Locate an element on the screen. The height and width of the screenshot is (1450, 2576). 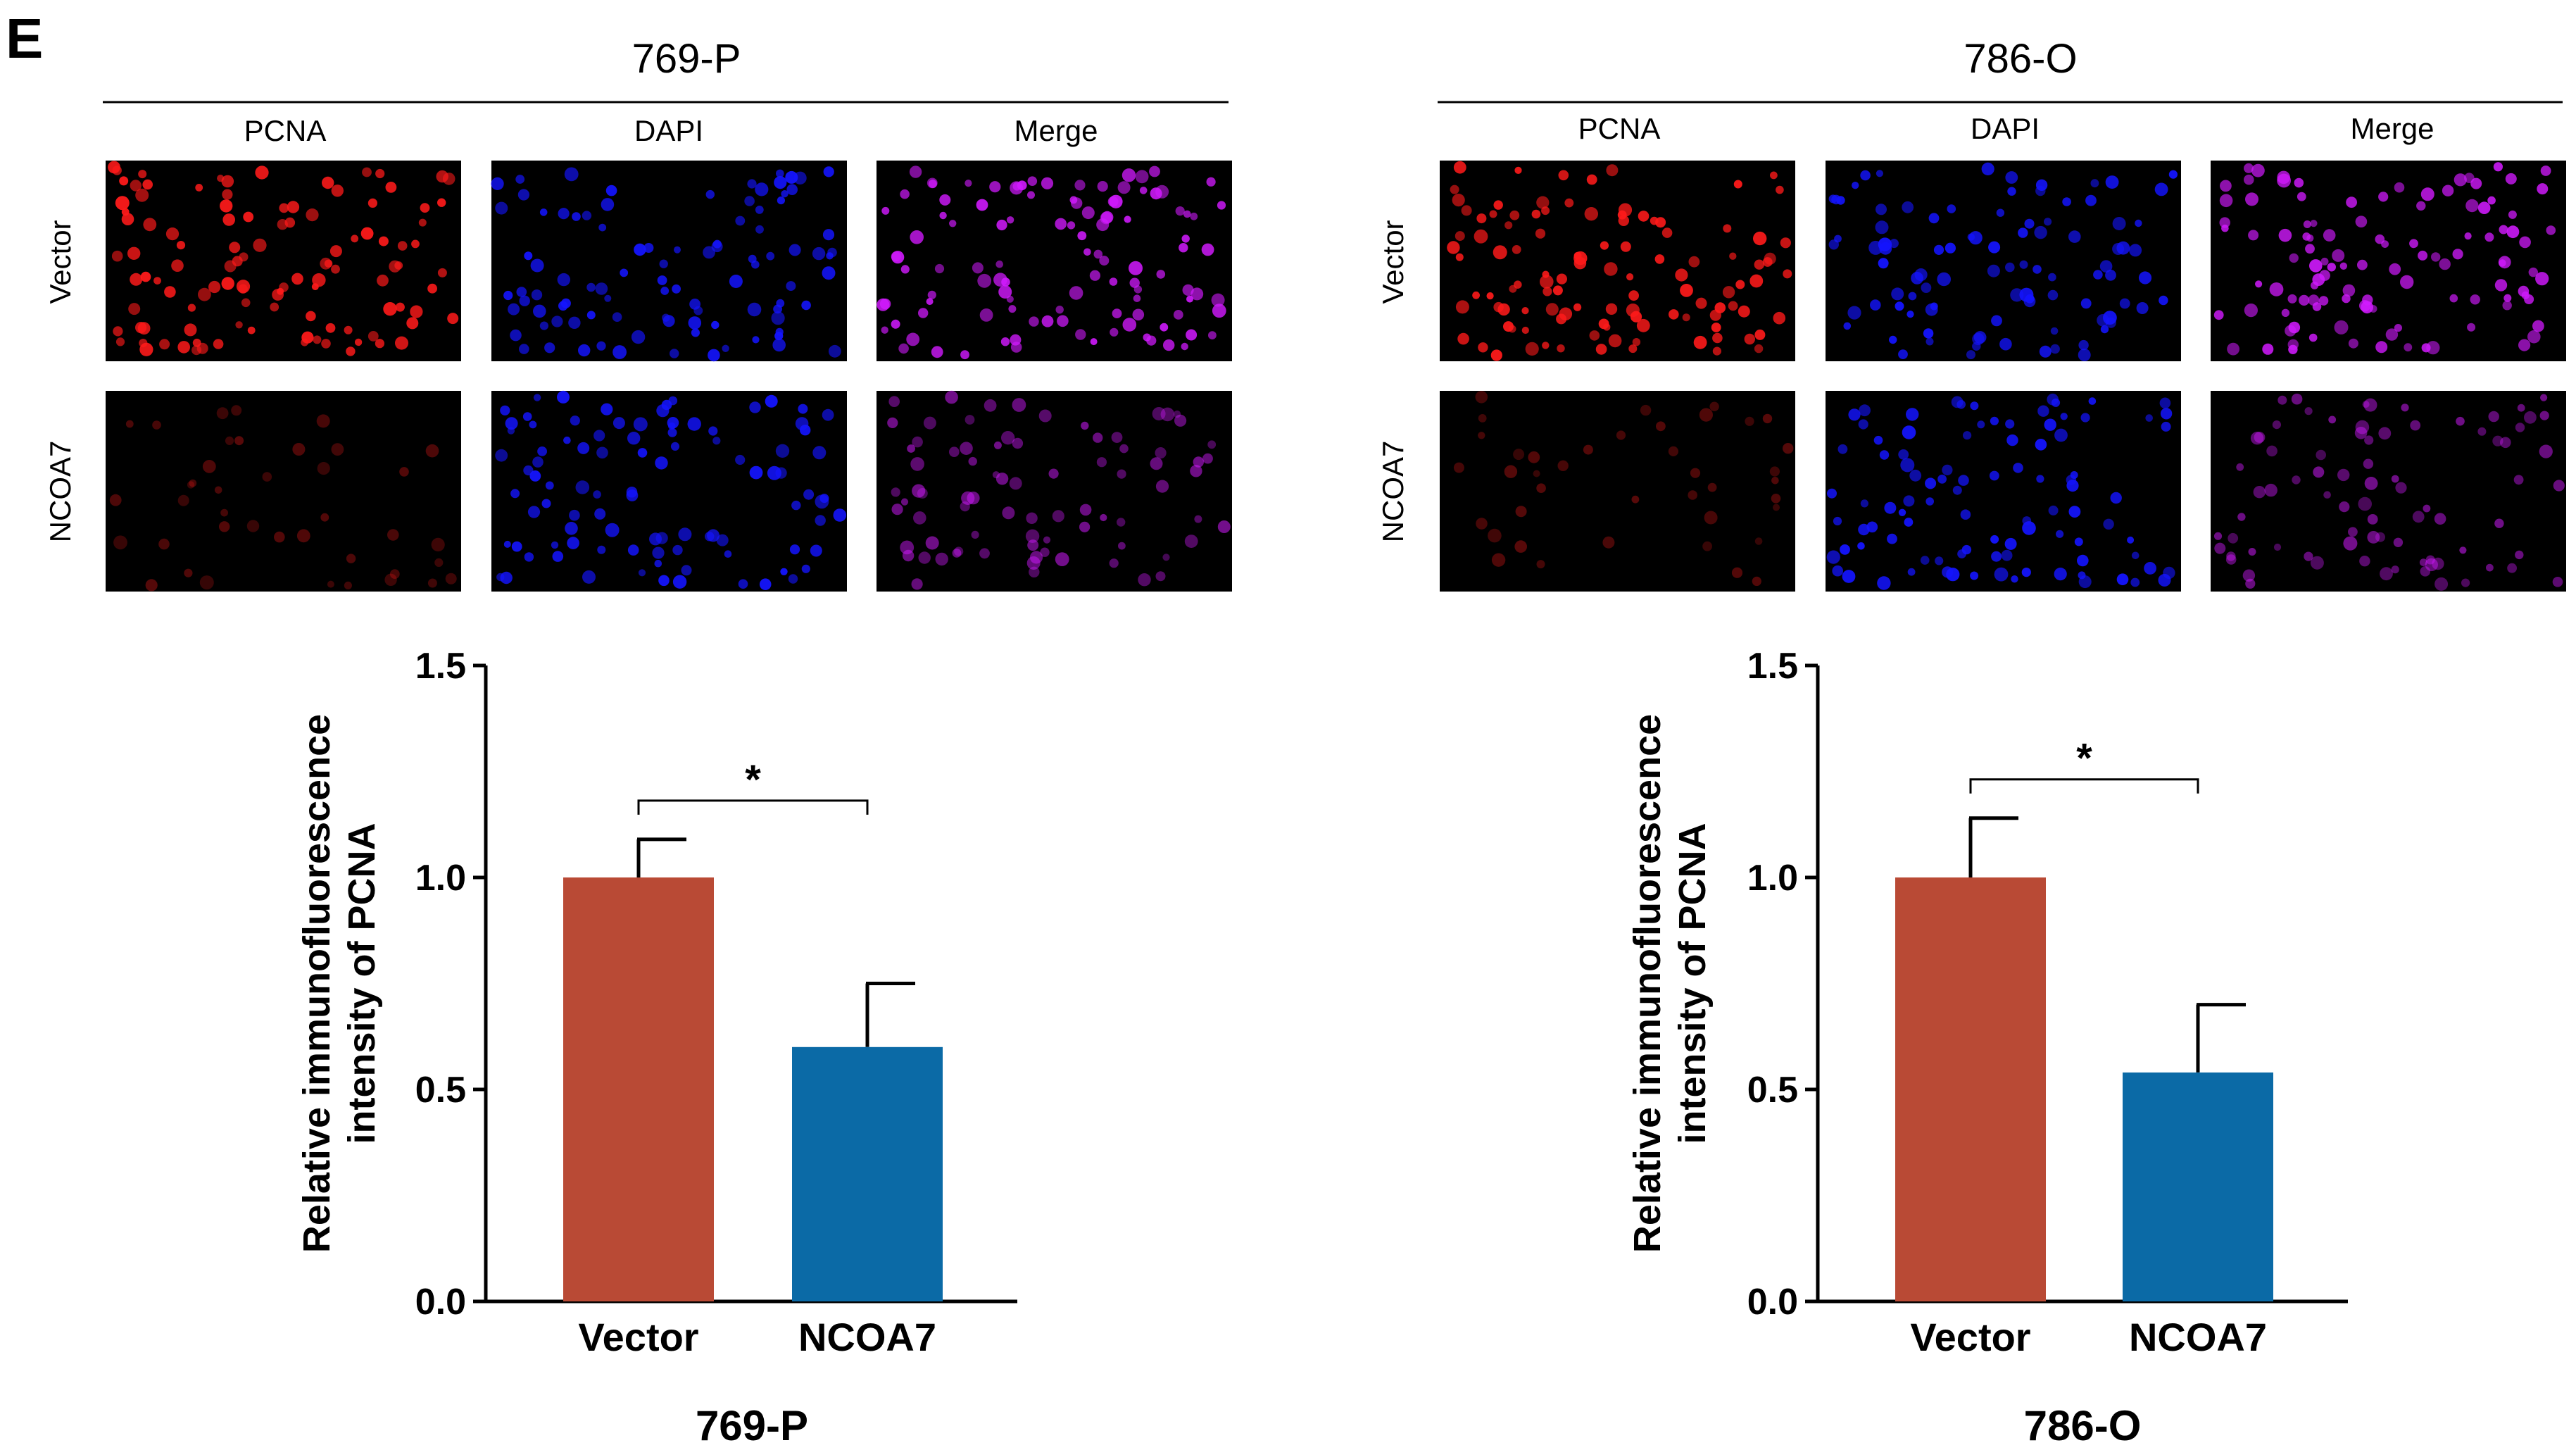
col-label-merge: Merge is located at coordinates (2392, 128).